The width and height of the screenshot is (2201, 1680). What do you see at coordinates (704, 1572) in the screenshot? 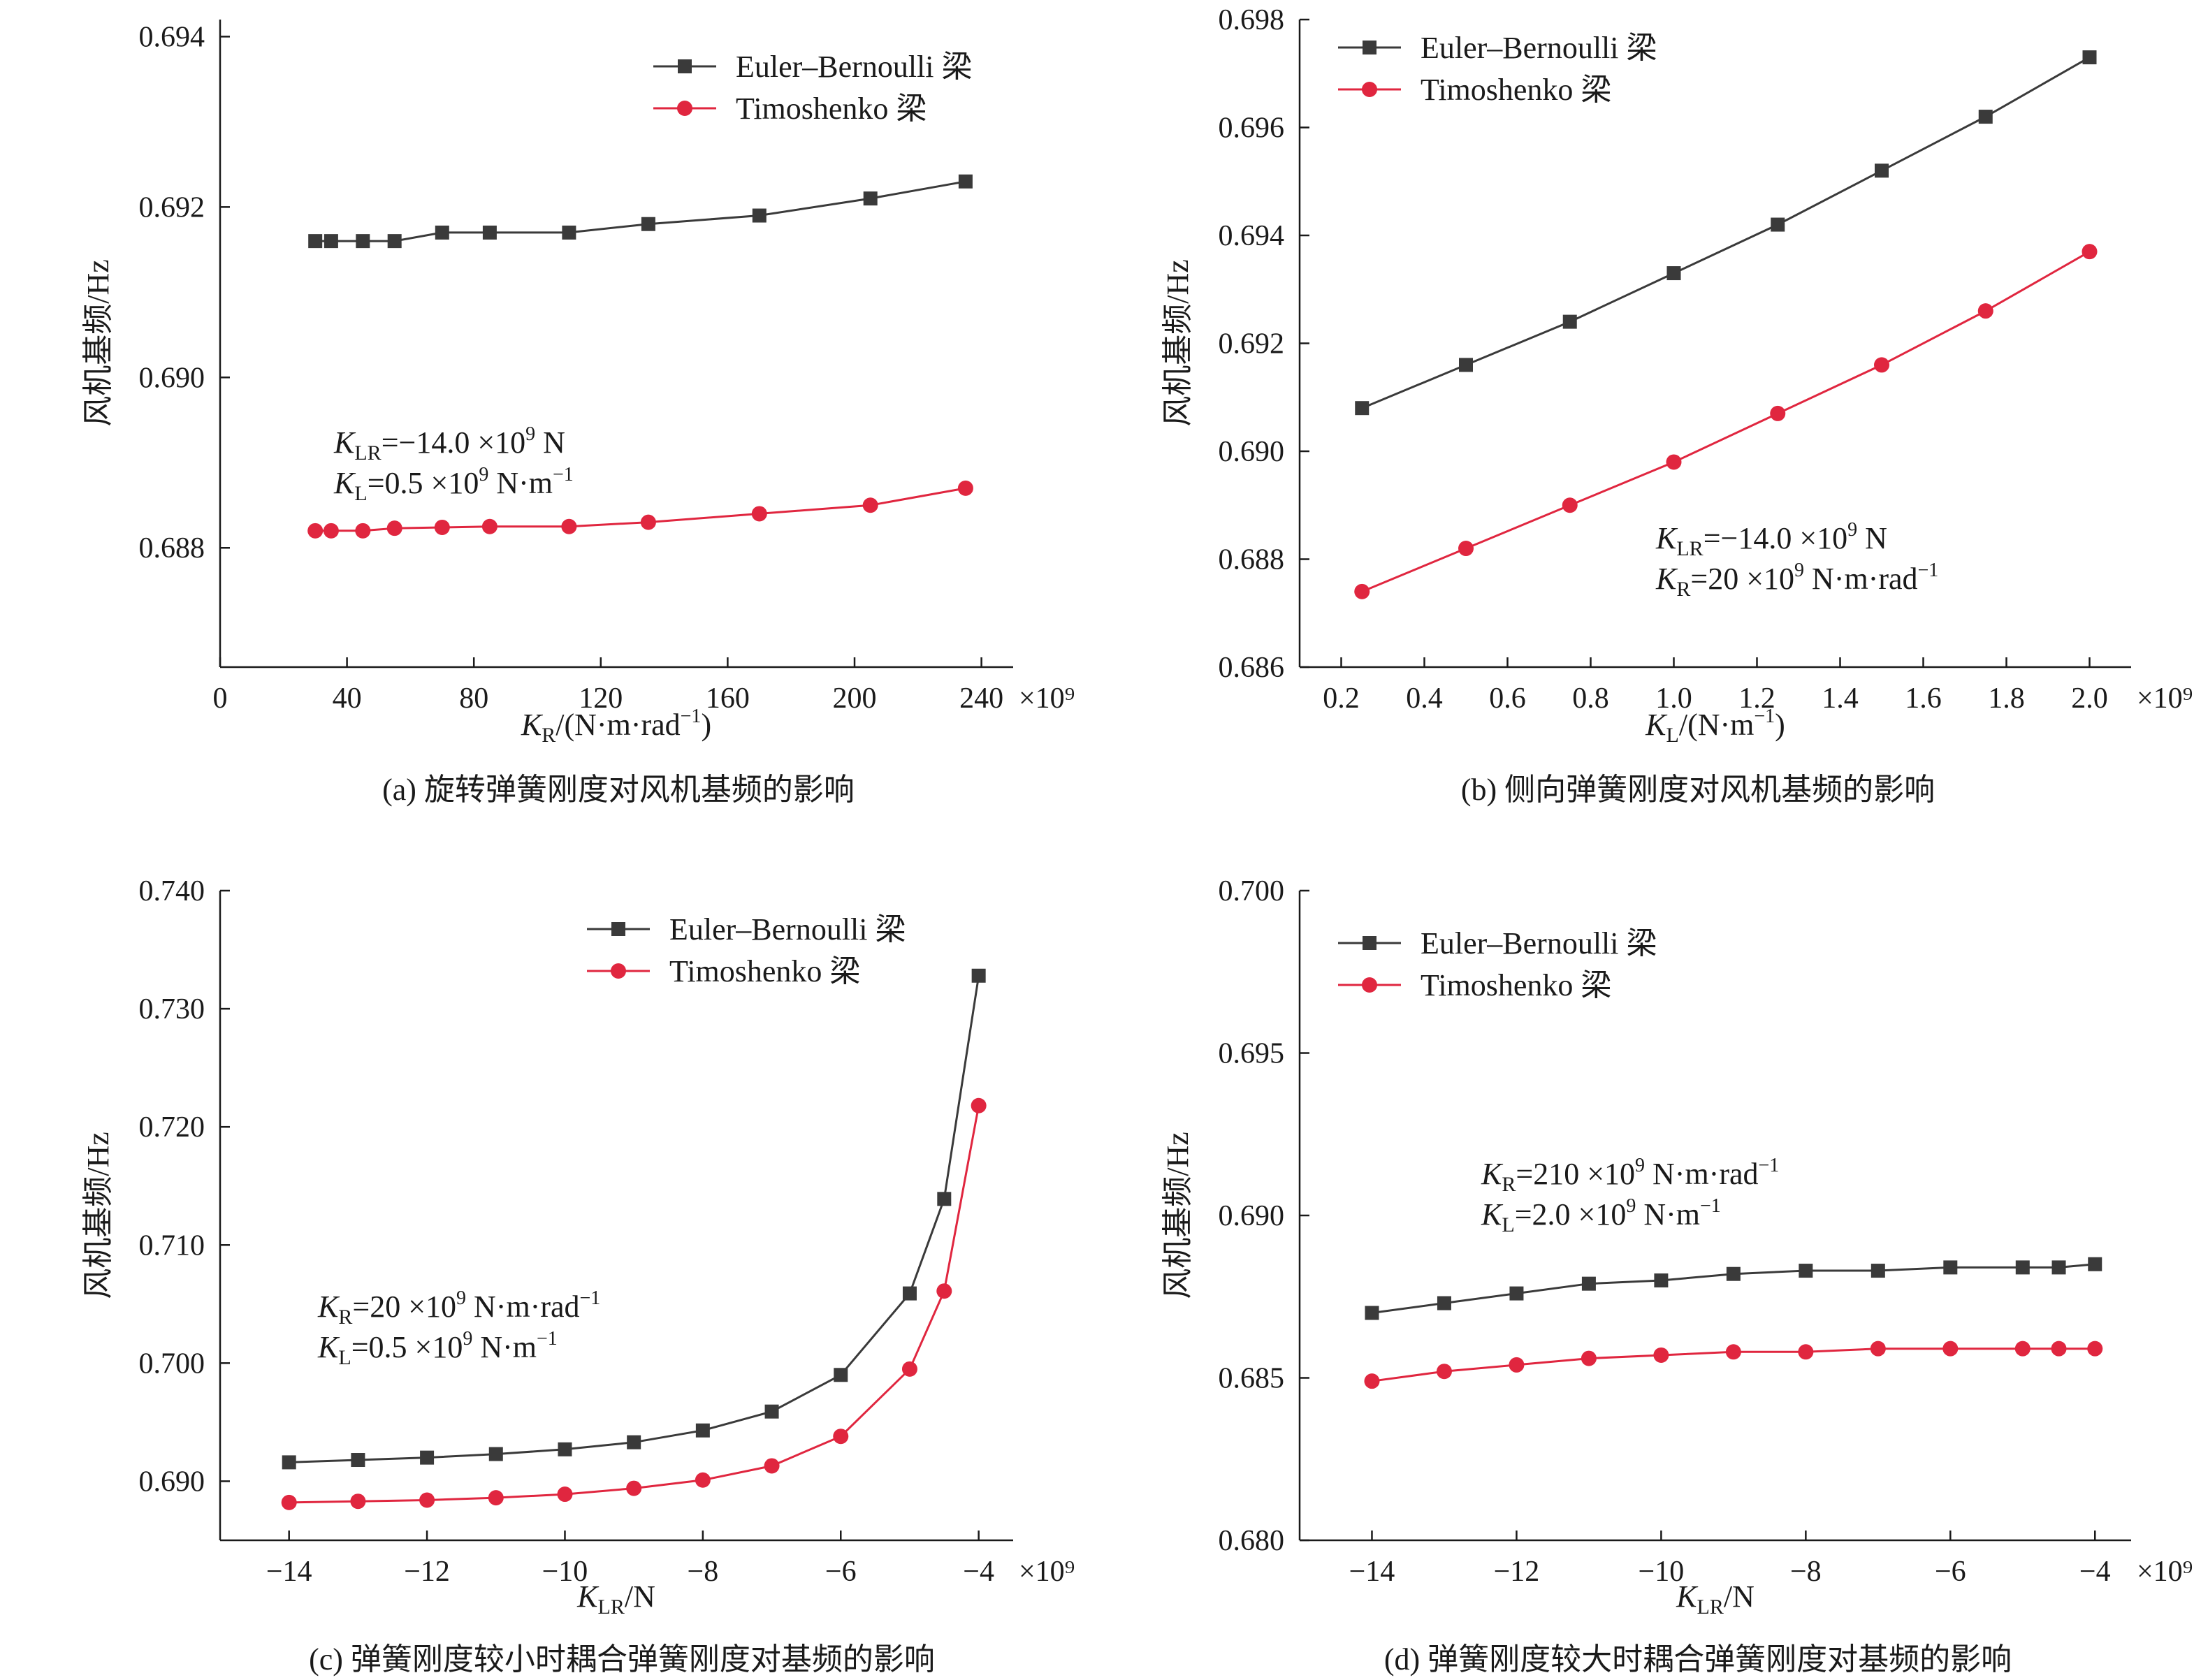
I see `x-tick-label: −8` at bounding box center [704, 1572].